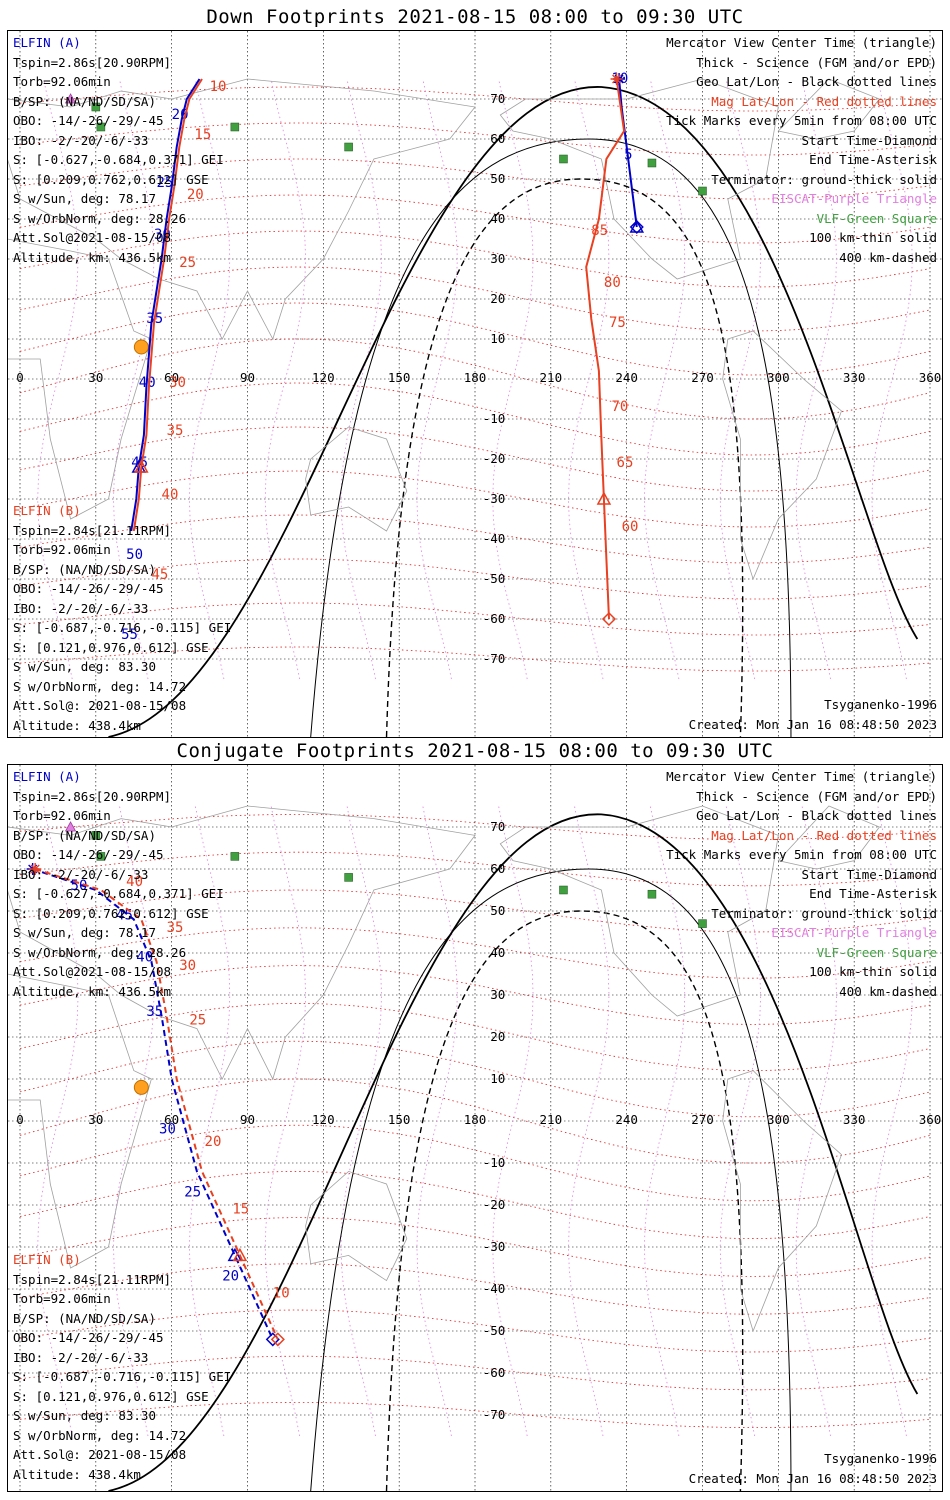  What do you see at coordinates (129, 635) in the screenshot?
I see `tick-mark-label: 55` at bounding box center [129, 635].